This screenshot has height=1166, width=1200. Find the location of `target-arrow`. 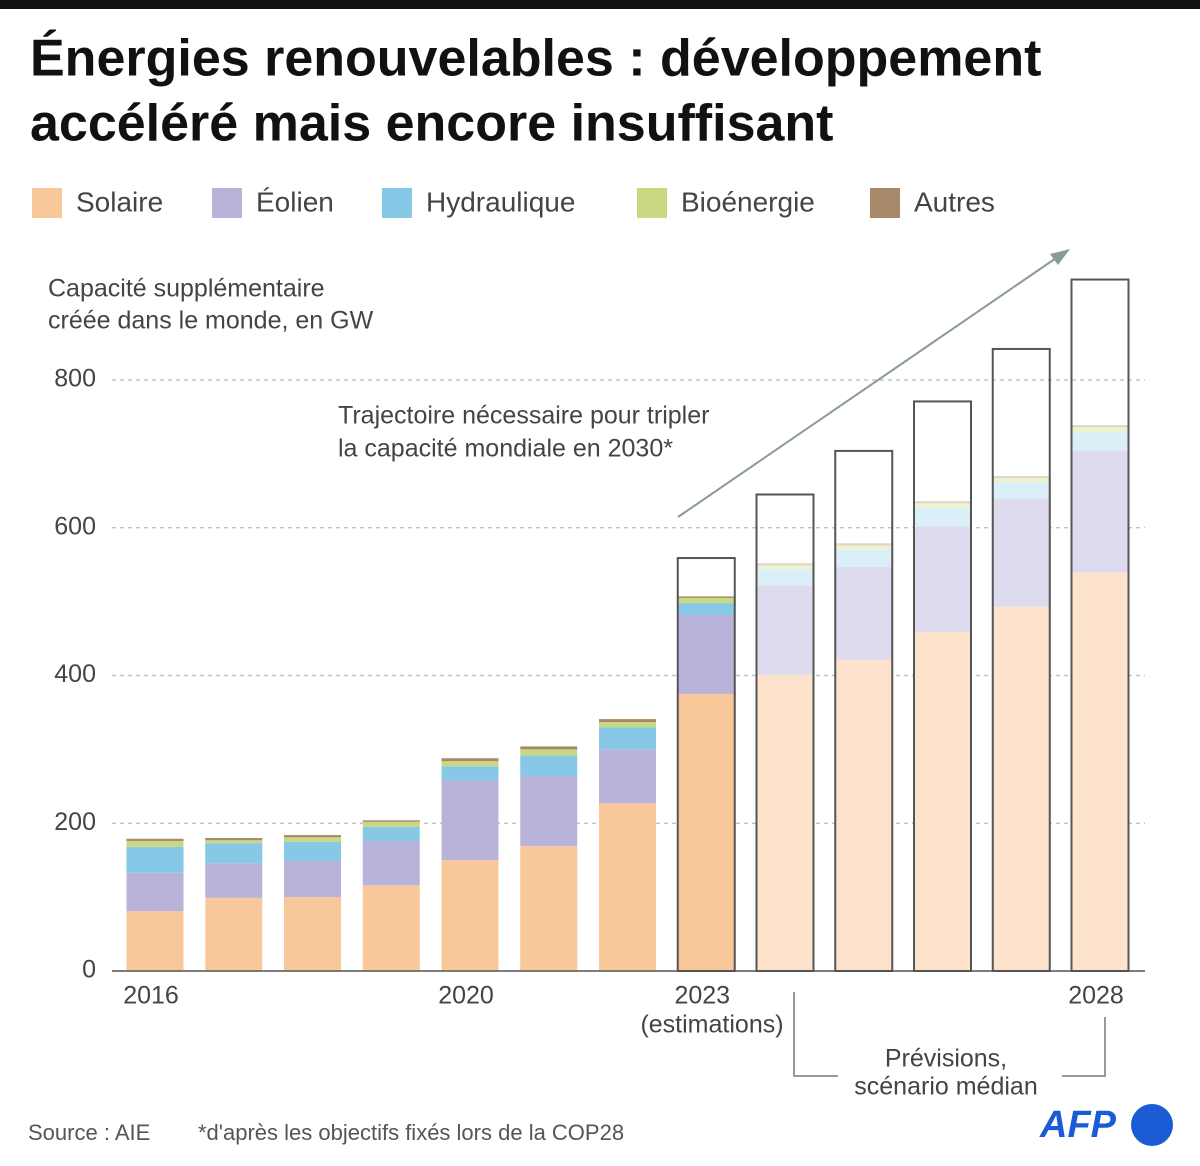

target-arrow is located at coordinates (870, 385).